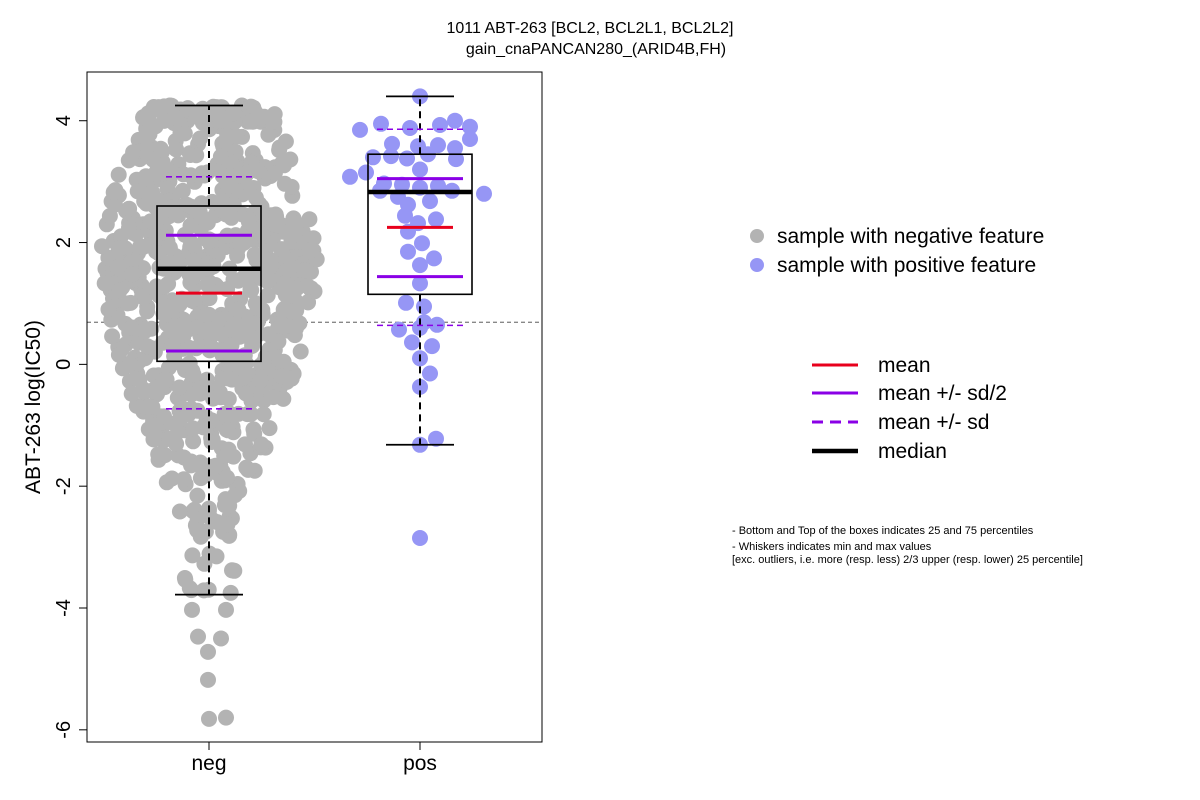 The width and height of the screenshot is (1200, 800). What do you see at coordinates (209, 350) in the screenshot?
I see `boxplot-neg` at bounding box center [209, 350].